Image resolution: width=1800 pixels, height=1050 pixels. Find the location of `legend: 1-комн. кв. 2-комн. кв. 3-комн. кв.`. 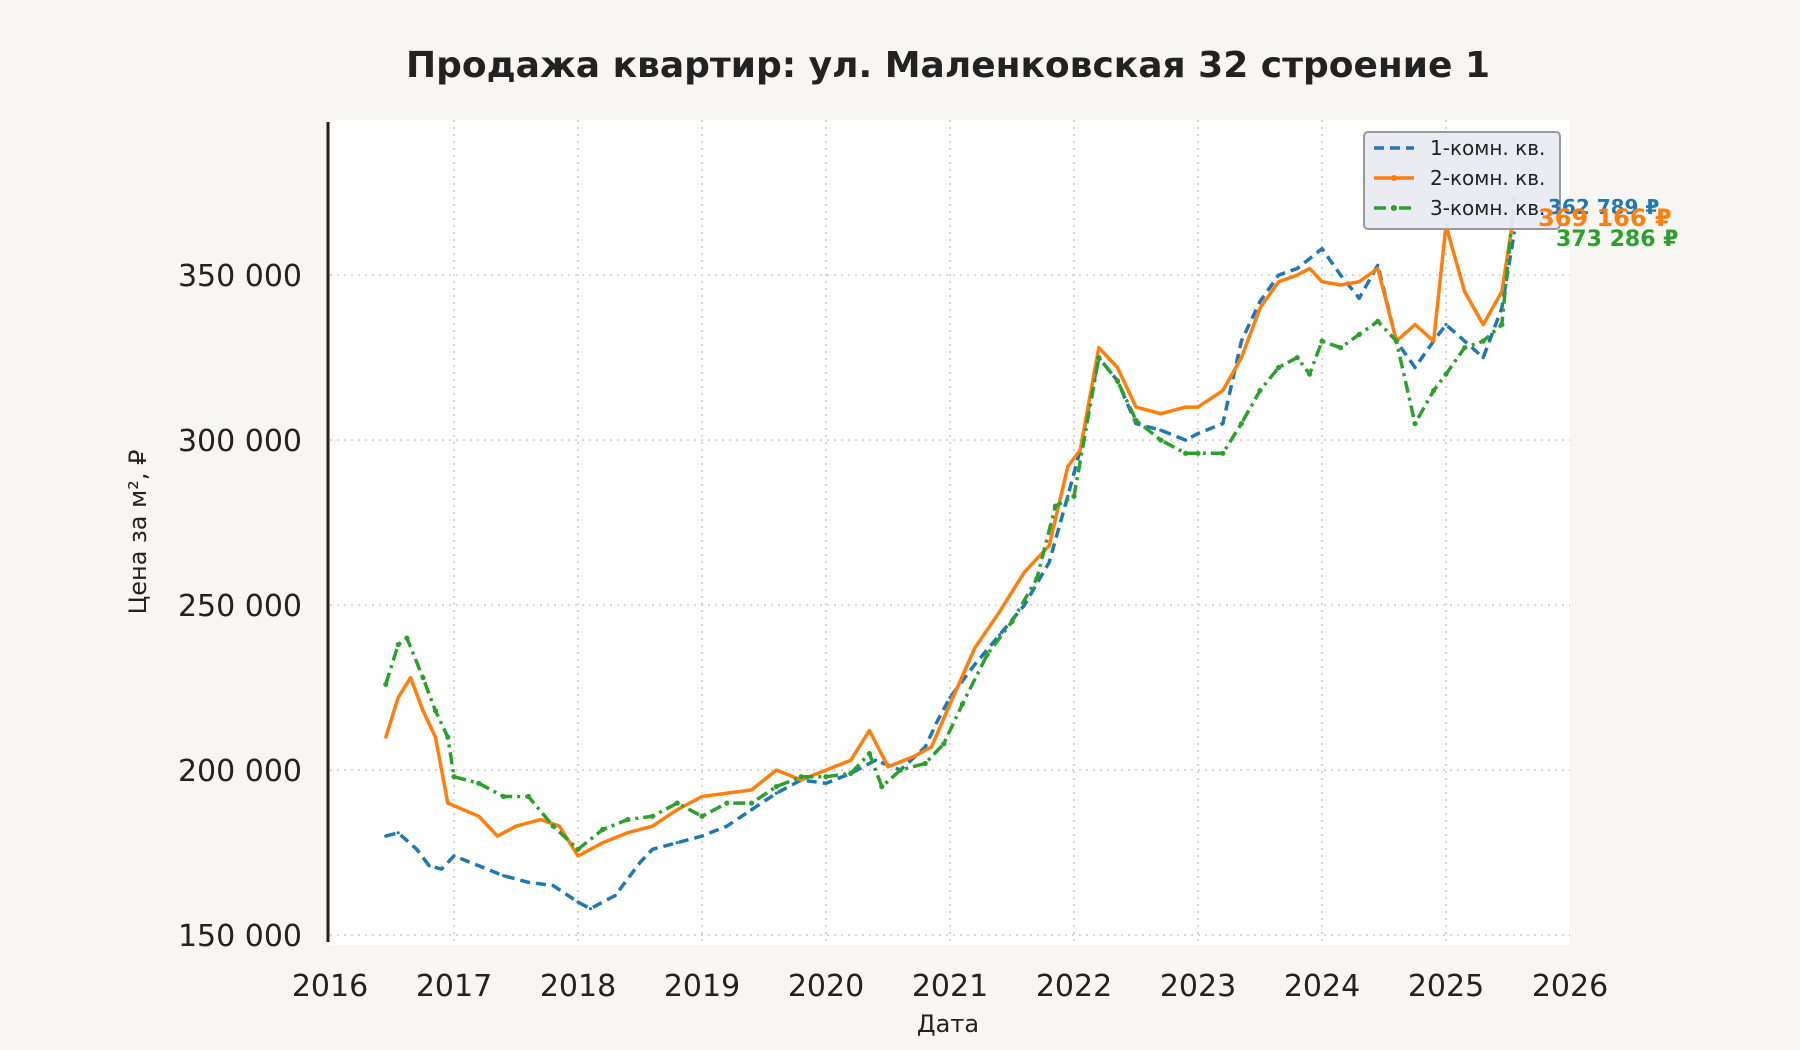

legend: 1-комн. кв. 2-комн. кв. 3-комн. кв. is located at coordinates (1462, 180).